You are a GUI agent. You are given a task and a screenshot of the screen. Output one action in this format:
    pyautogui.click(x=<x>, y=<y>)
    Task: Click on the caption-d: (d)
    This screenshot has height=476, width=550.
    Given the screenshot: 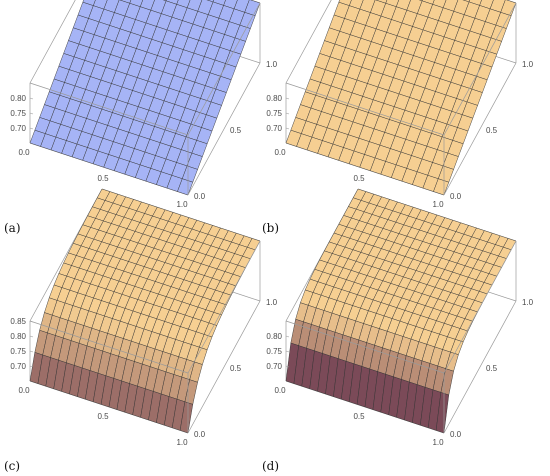 What is the action you would take?
    pyautogui.click(x=270, y=466)
    